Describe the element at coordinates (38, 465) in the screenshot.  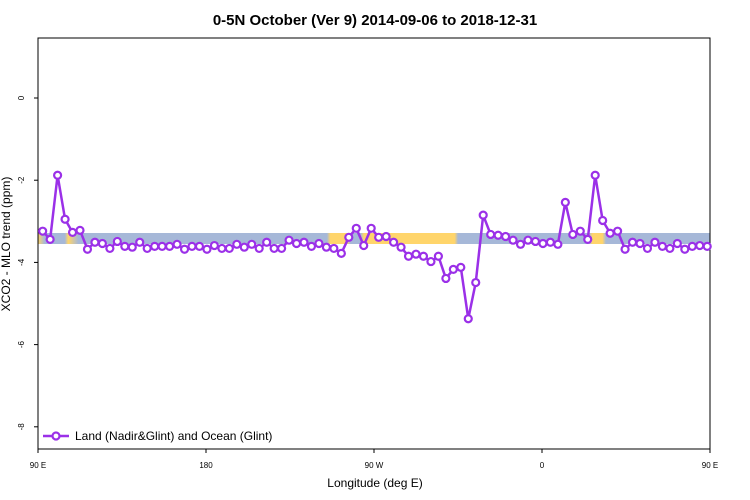
I see `x-tick-label: 90 E` at that location.